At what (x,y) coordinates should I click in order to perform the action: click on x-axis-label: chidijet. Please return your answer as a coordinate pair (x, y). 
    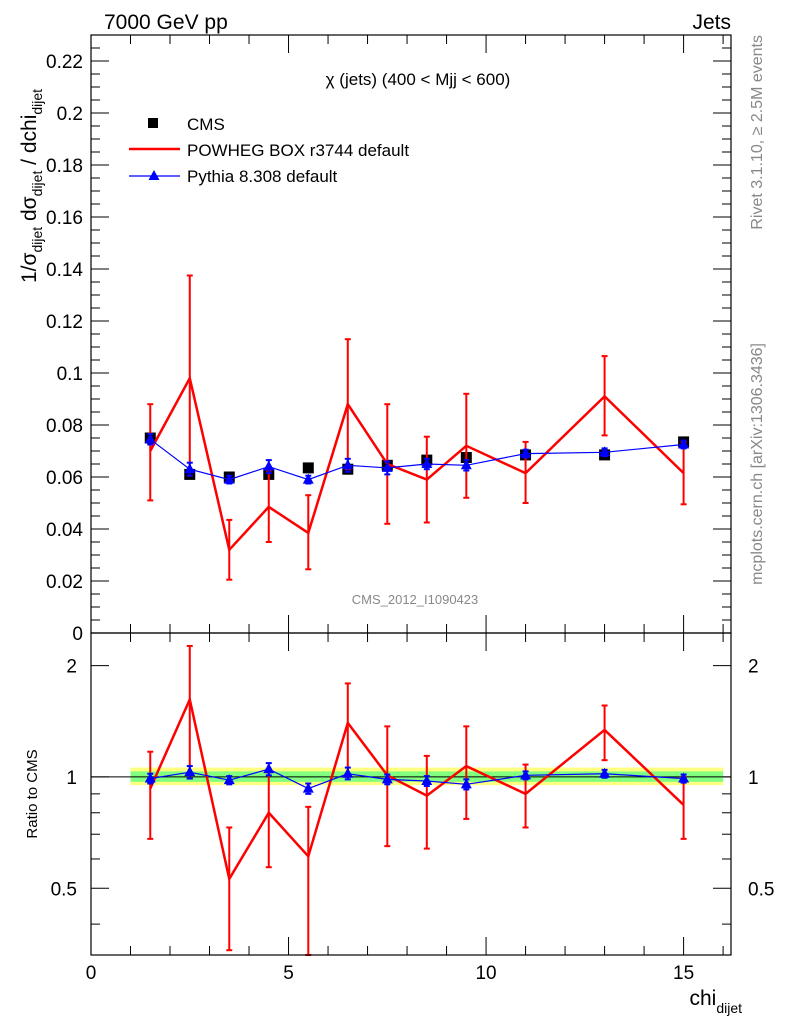
    Looking at the image, I should click on (715, 1001).